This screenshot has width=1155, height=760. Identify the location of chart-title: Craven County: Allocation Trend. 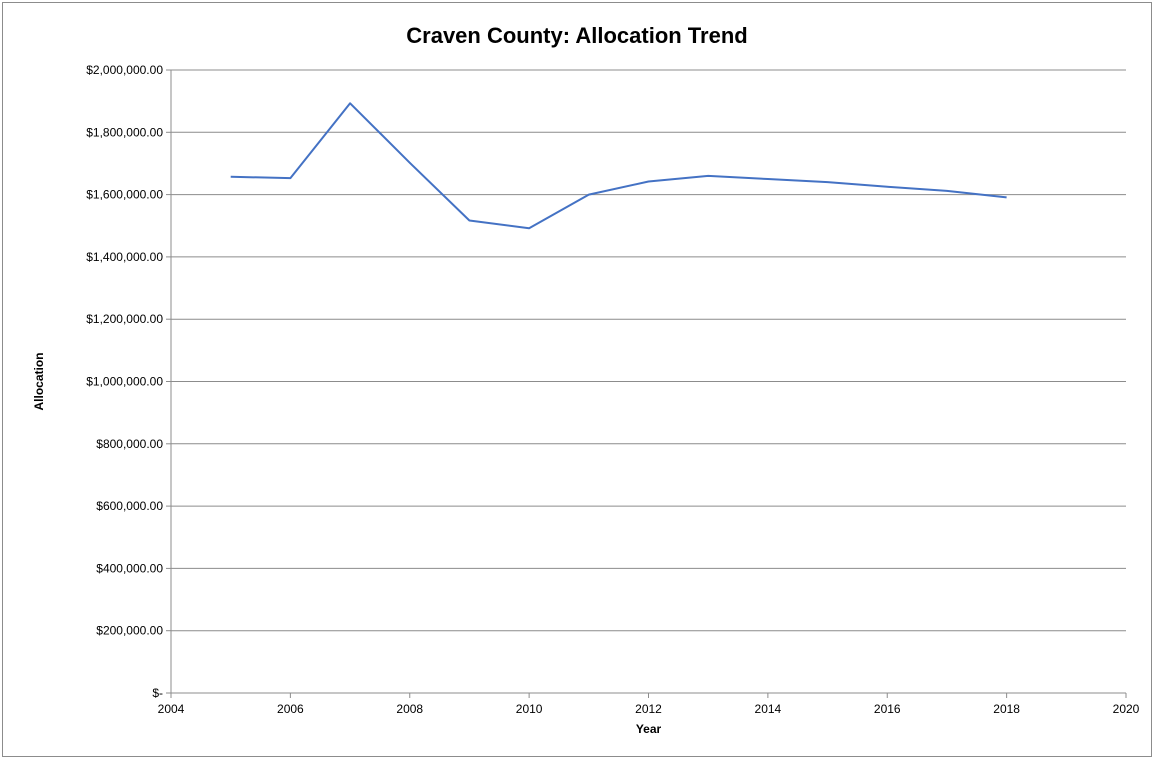
(576, 35).